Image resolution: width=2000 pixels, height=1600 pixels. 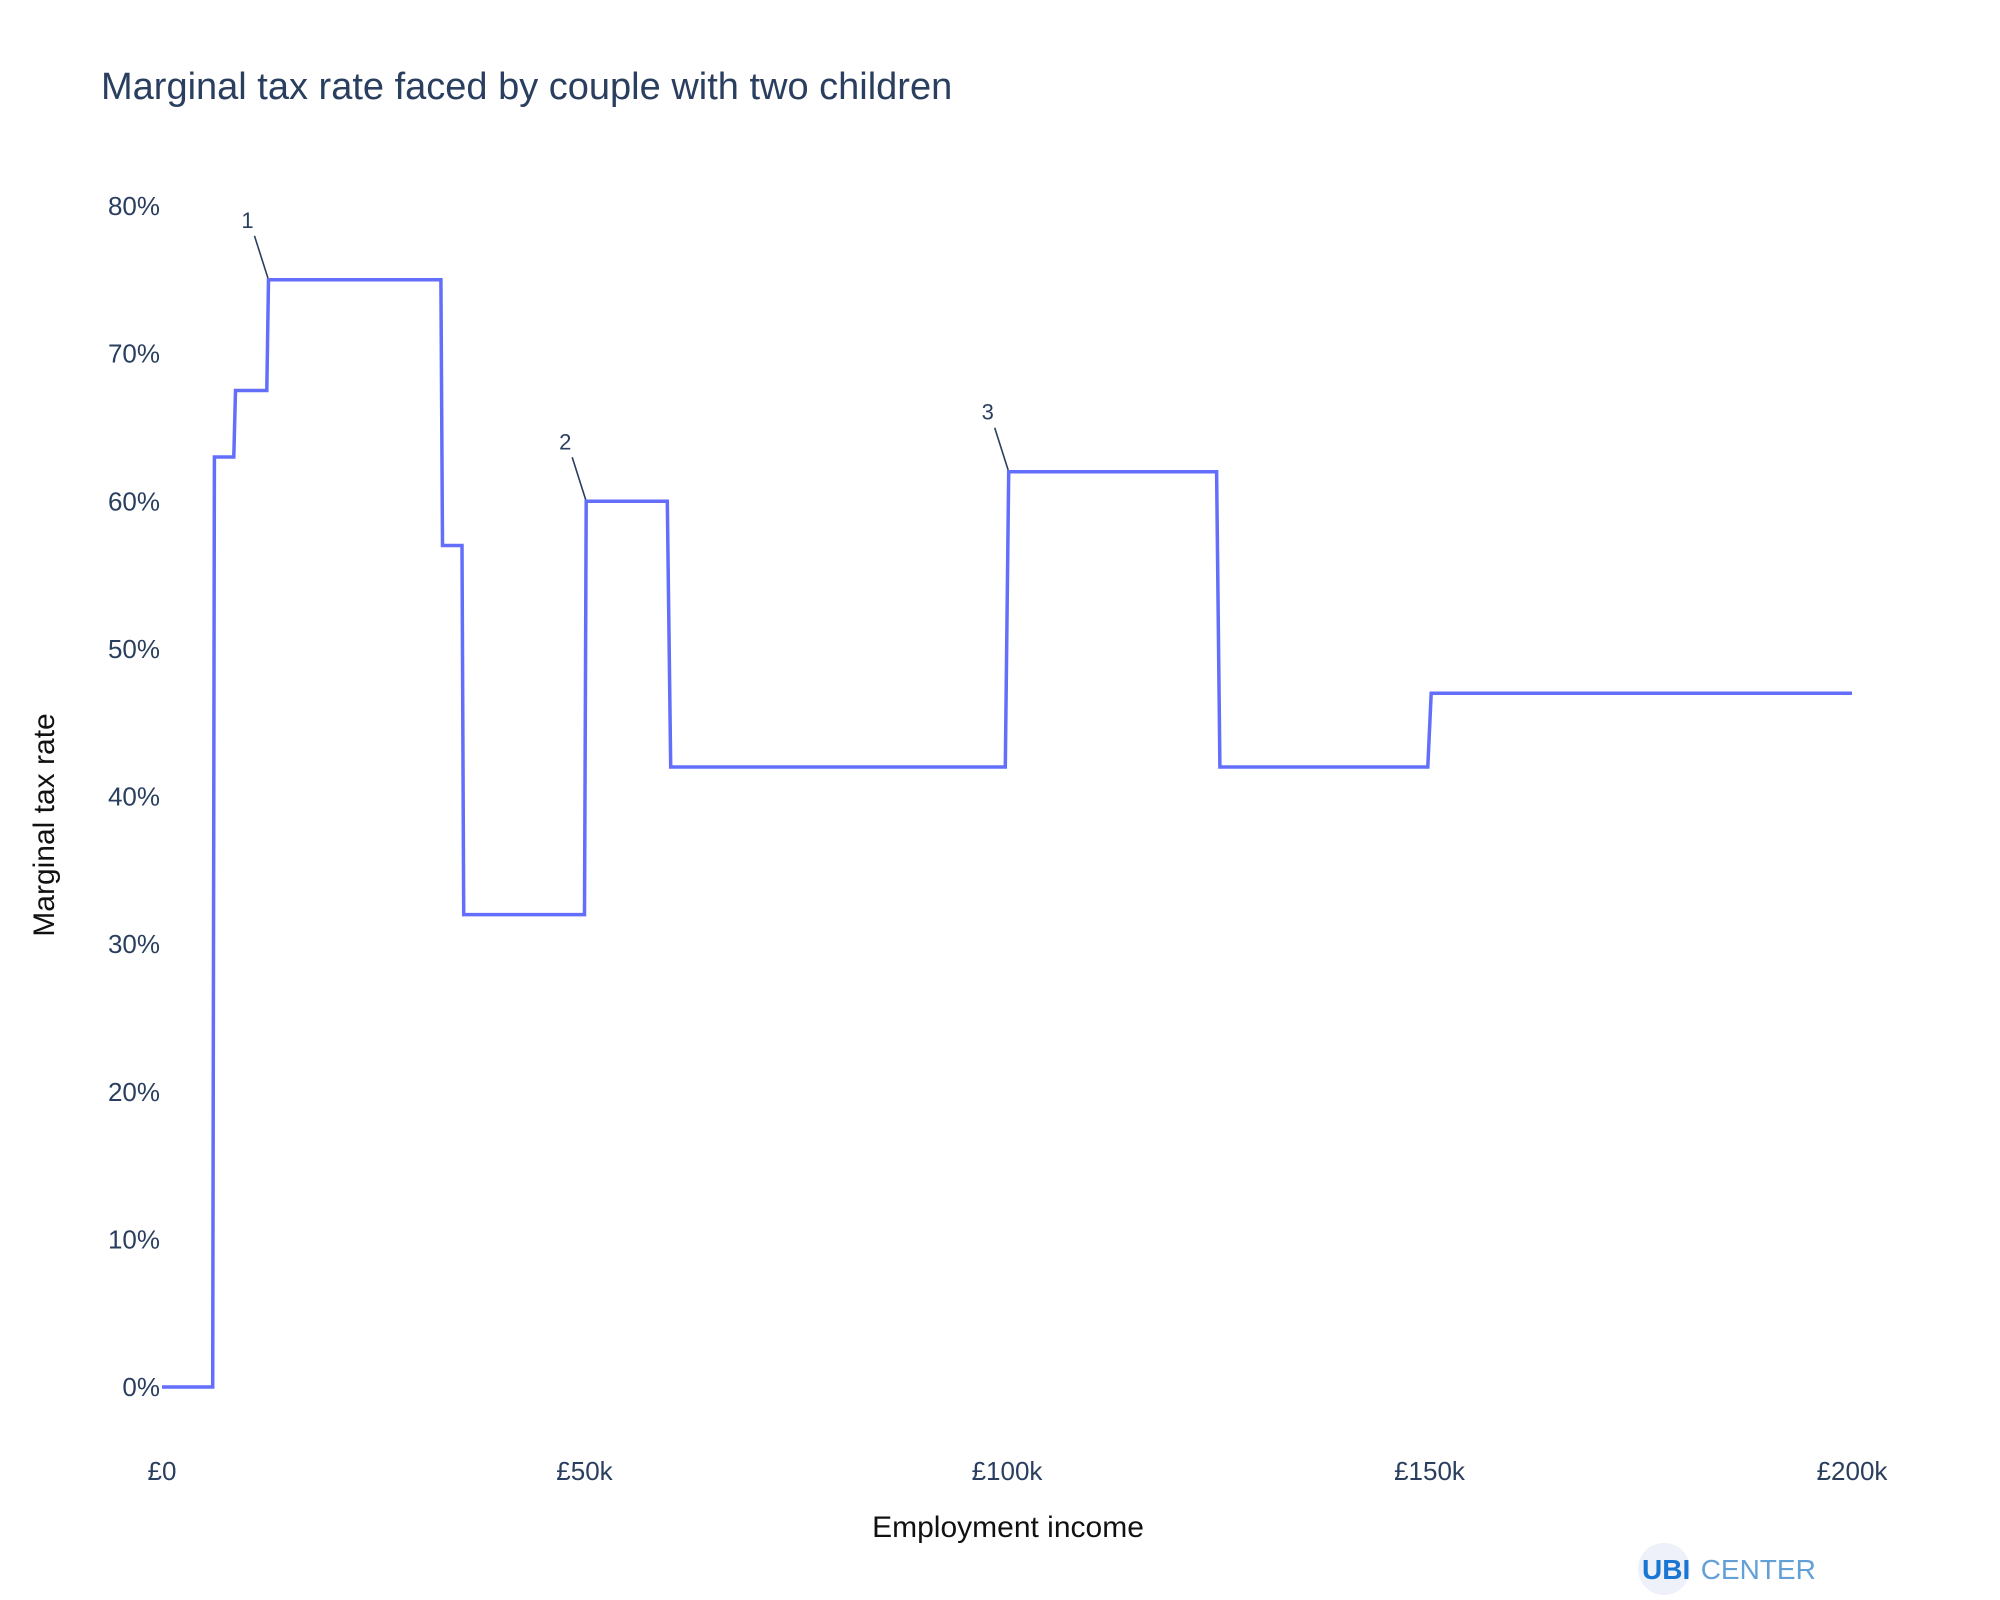 What do you see at coordinates (565, 441) in the screenshot?
I see `annotation-label: 2` at bounding box center [565, 441].